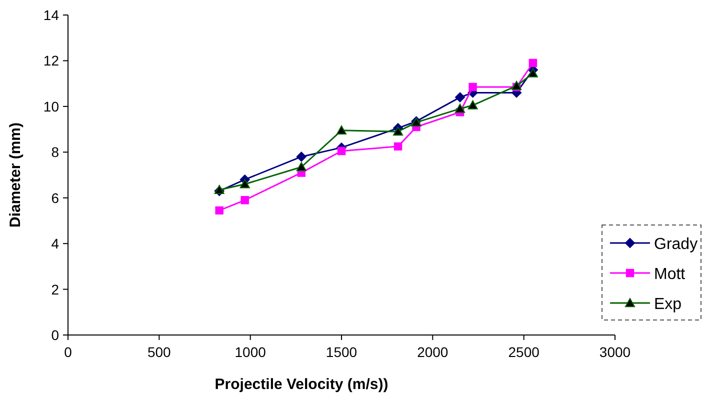 The image size is (703, 409). Describe the element at coordinates (159, 352) in the screenshot. I see `x-tick-label: 500` at that location.